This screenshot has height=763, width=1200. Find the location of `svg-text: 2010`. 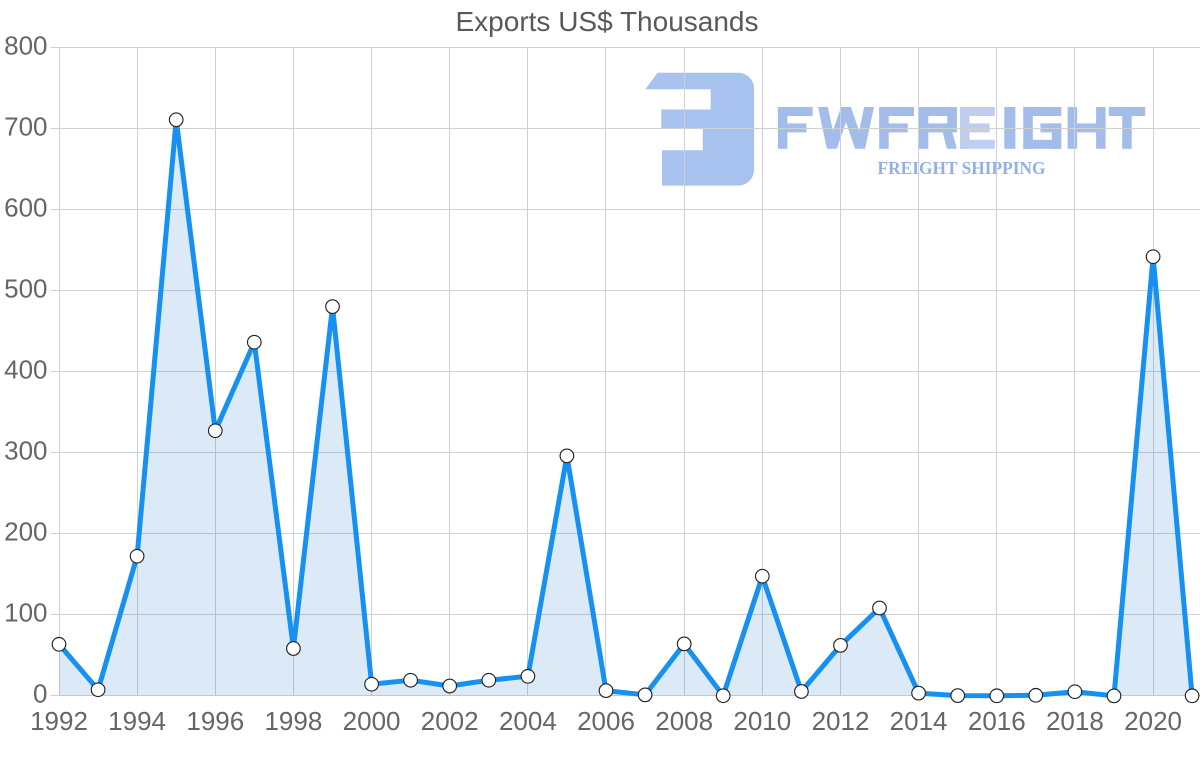

svg-text: 2010 is located at coordinates (762, 721).